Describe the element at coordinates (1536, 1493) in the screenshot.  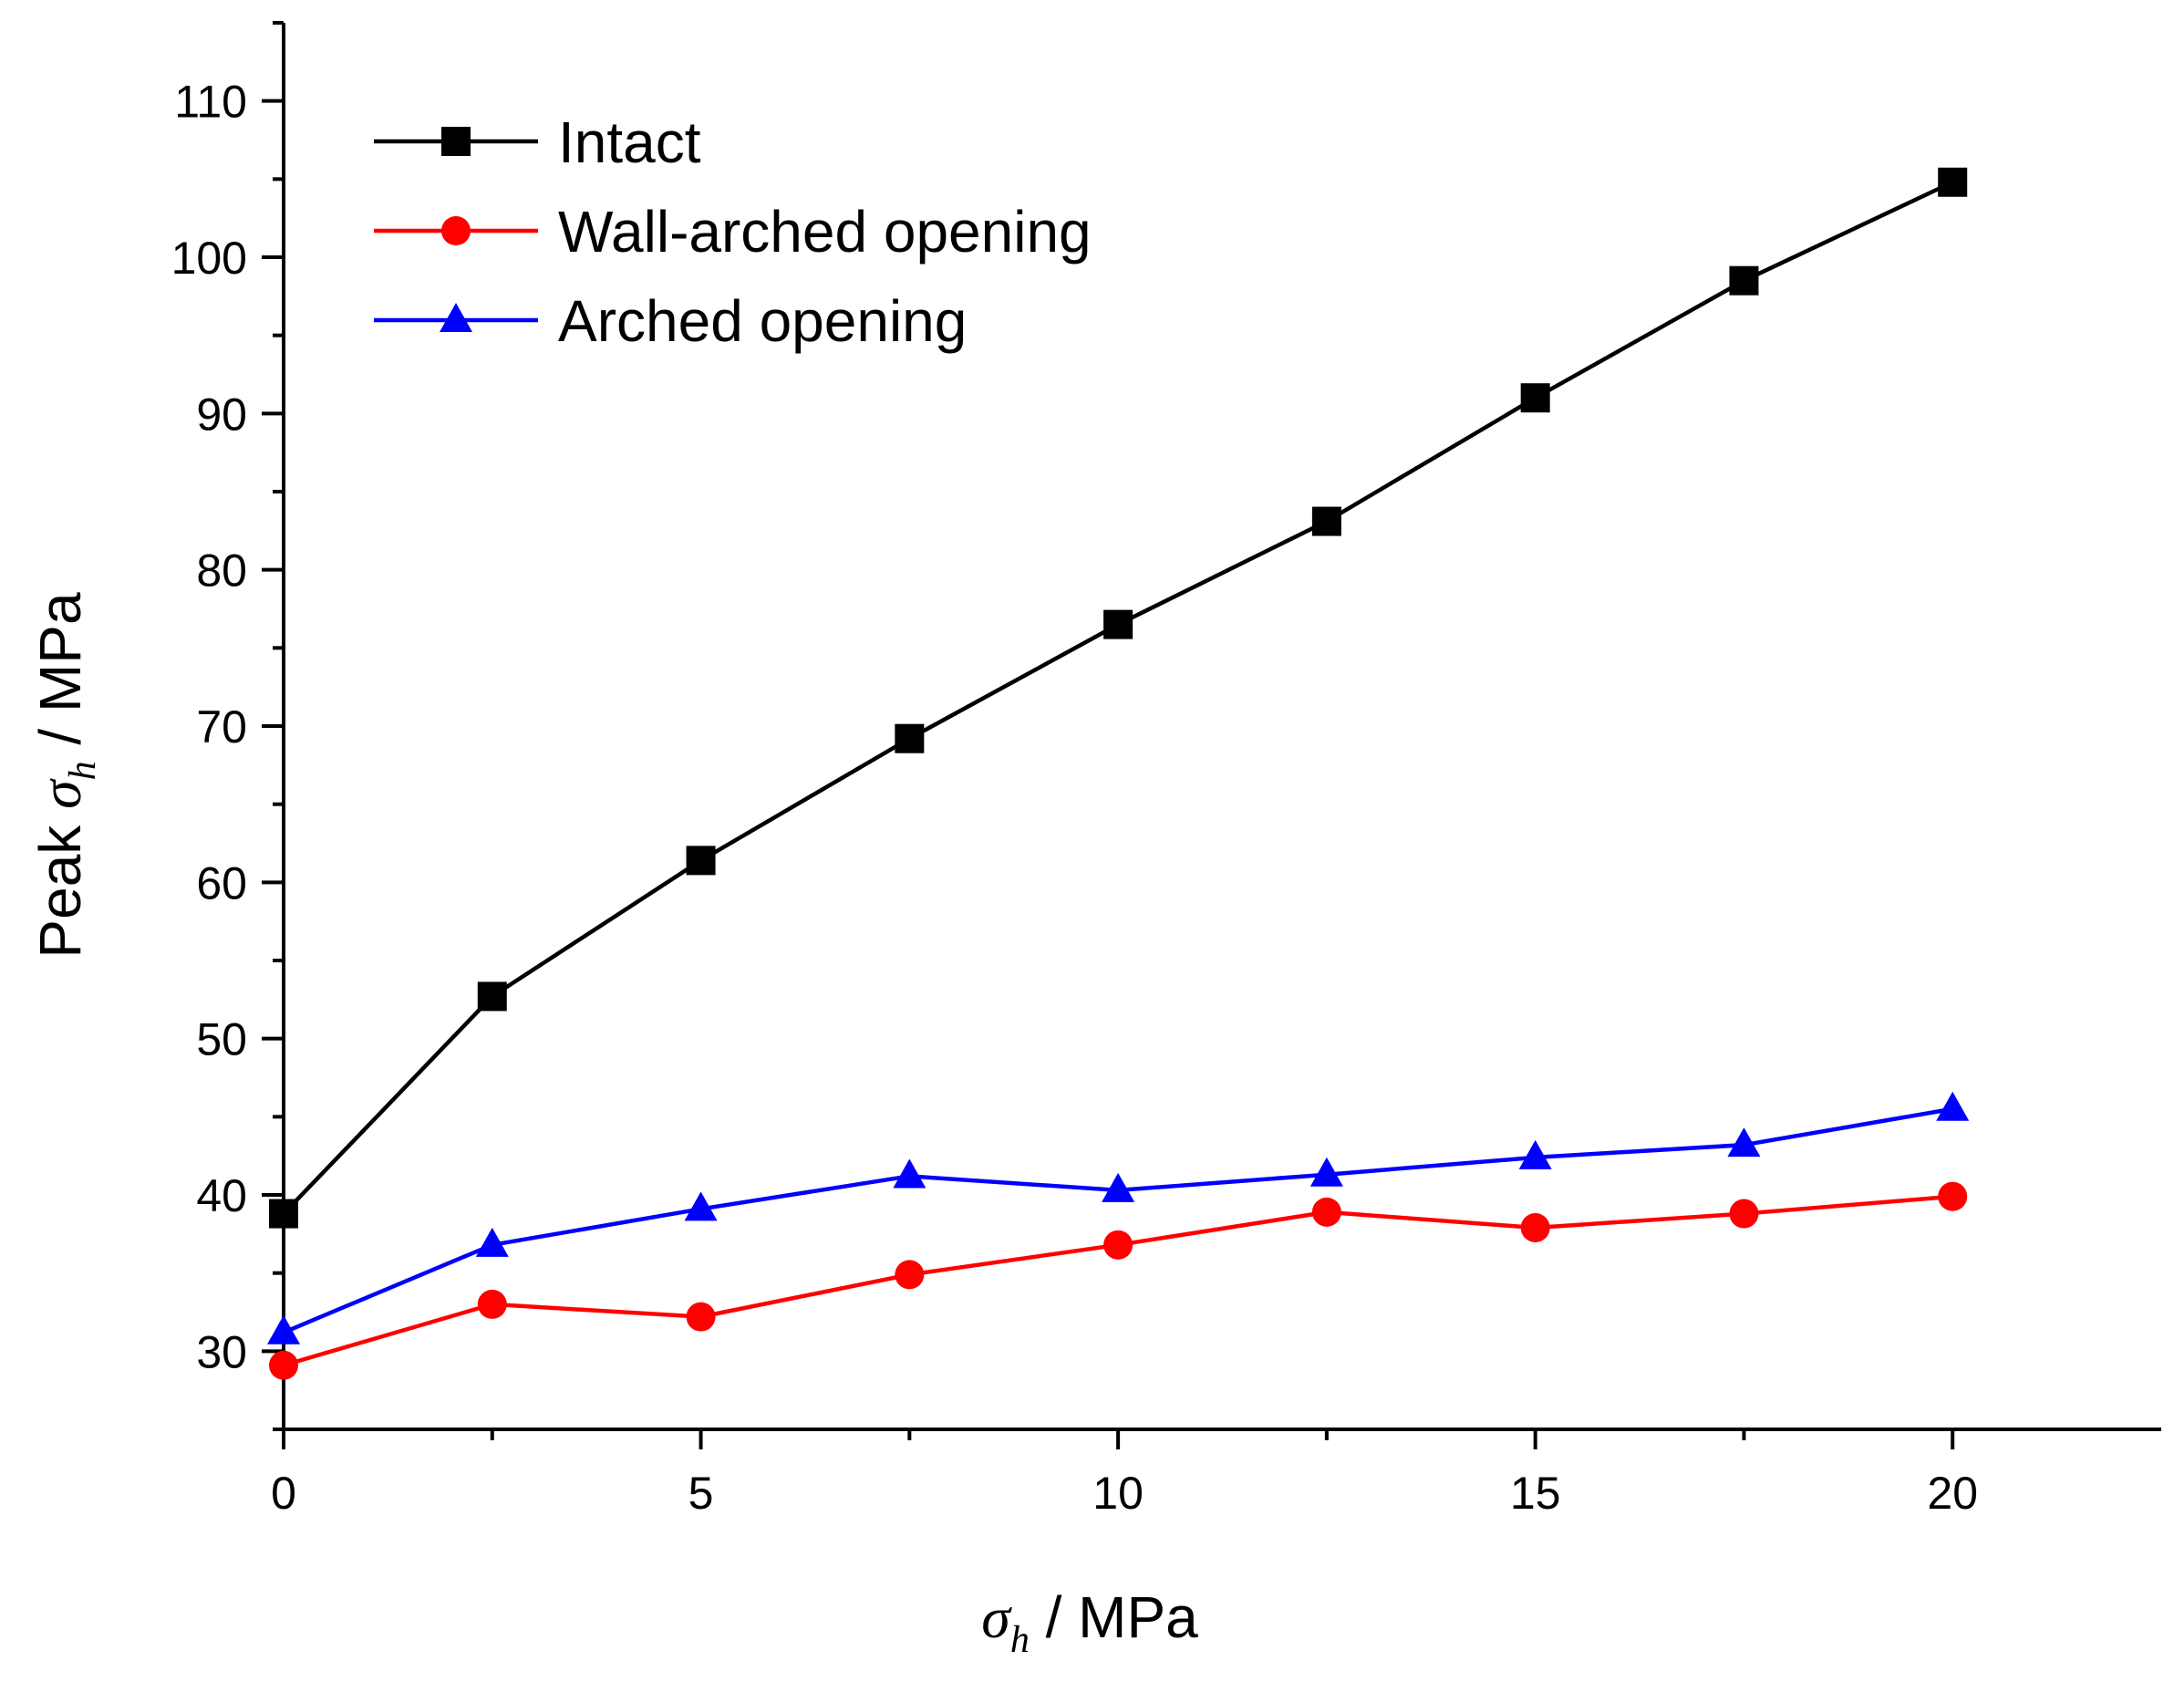
I see `x-tick-label: 15` at that location.